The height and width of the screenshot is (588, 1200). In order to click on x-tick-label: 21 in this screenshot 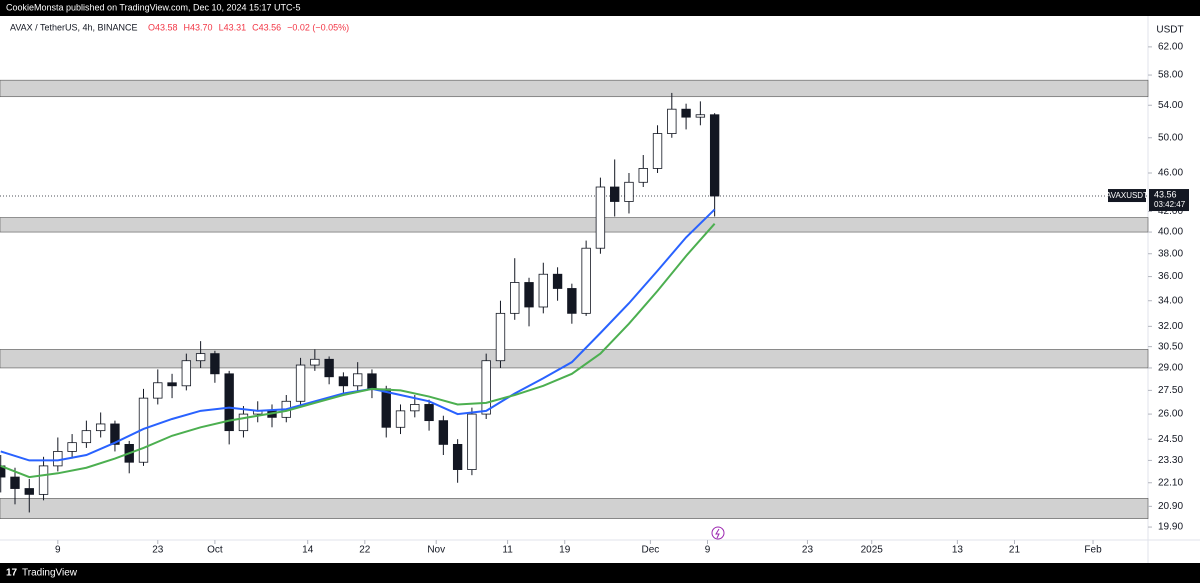, I will do `click(1015, 550)`.